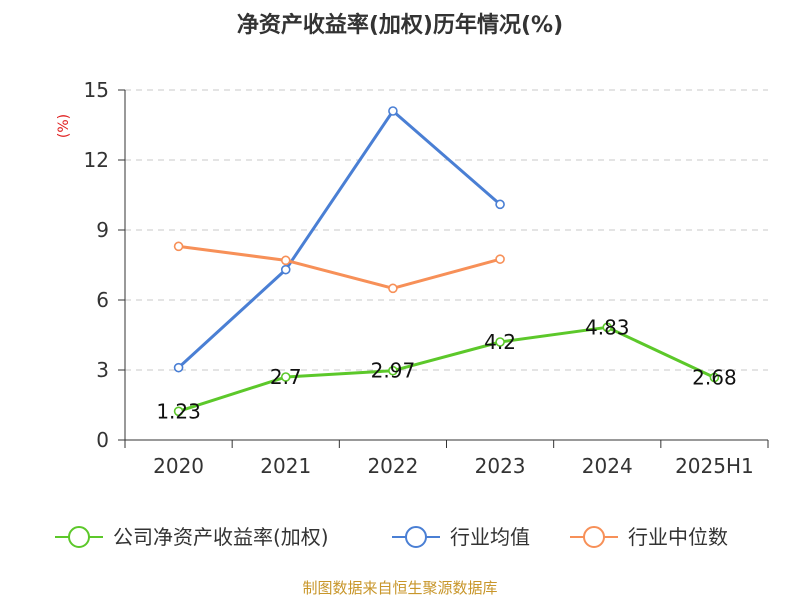 The width and height of the screenshot is (800, 600). Describe the element at coordinates (96, 160) in the screenshot. I see `y-tick-label-12: 12` at that location.